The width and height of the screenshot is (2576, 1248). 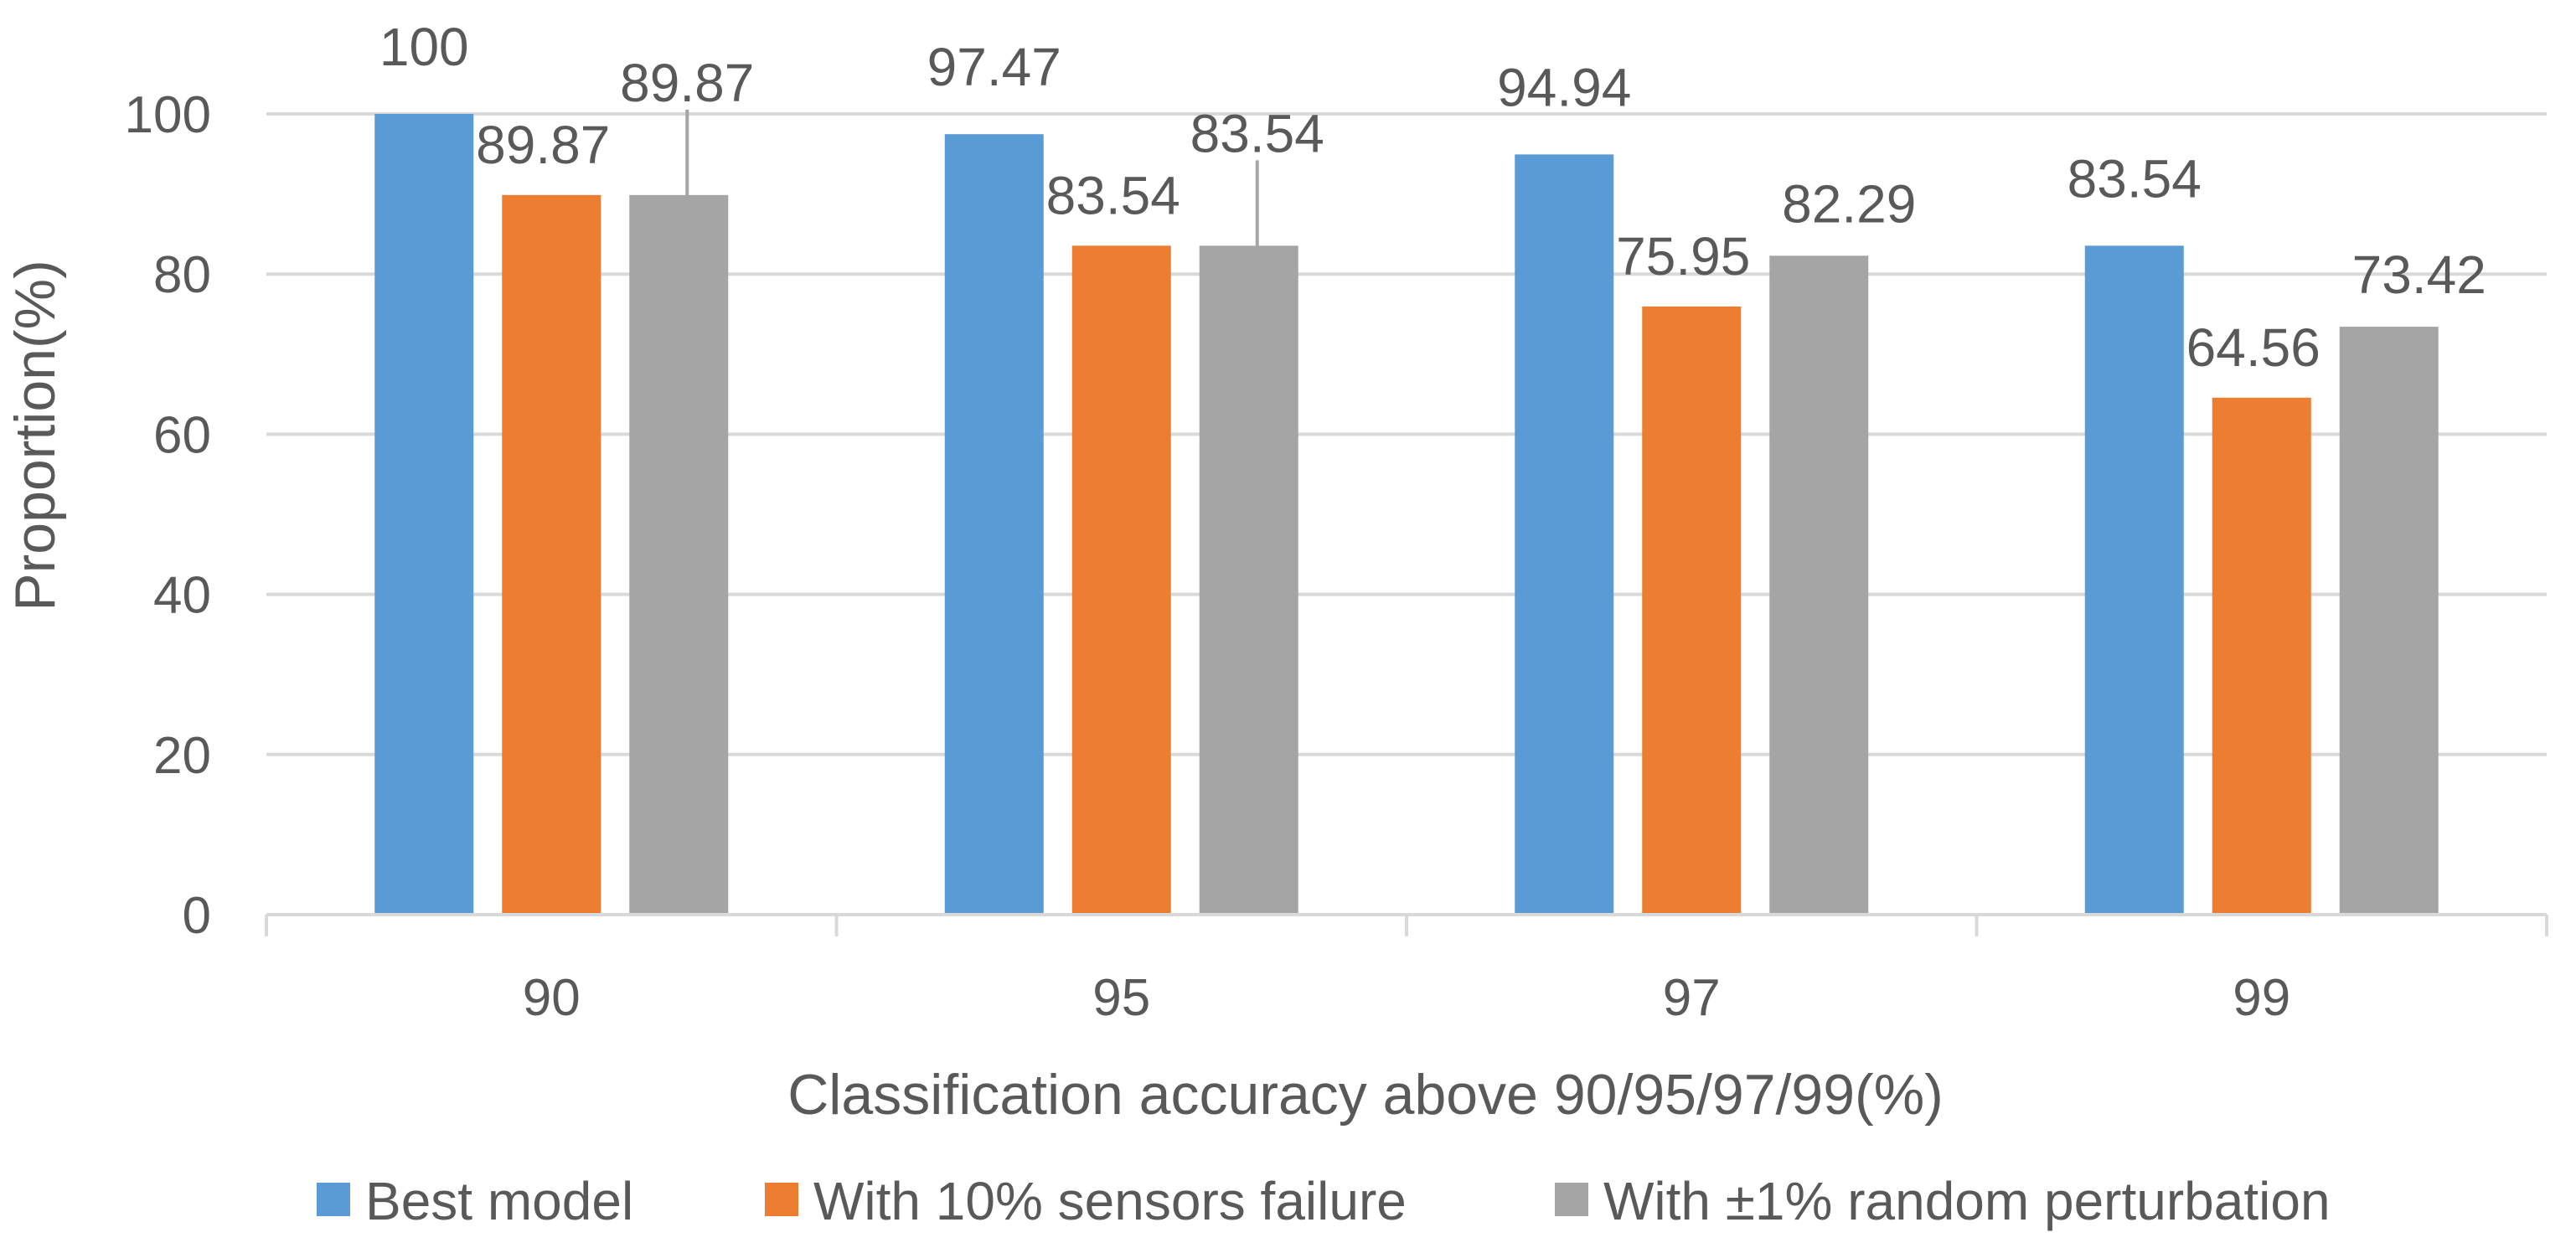 I want to click on y-tick-label: 40, so click(x=182, y=596).